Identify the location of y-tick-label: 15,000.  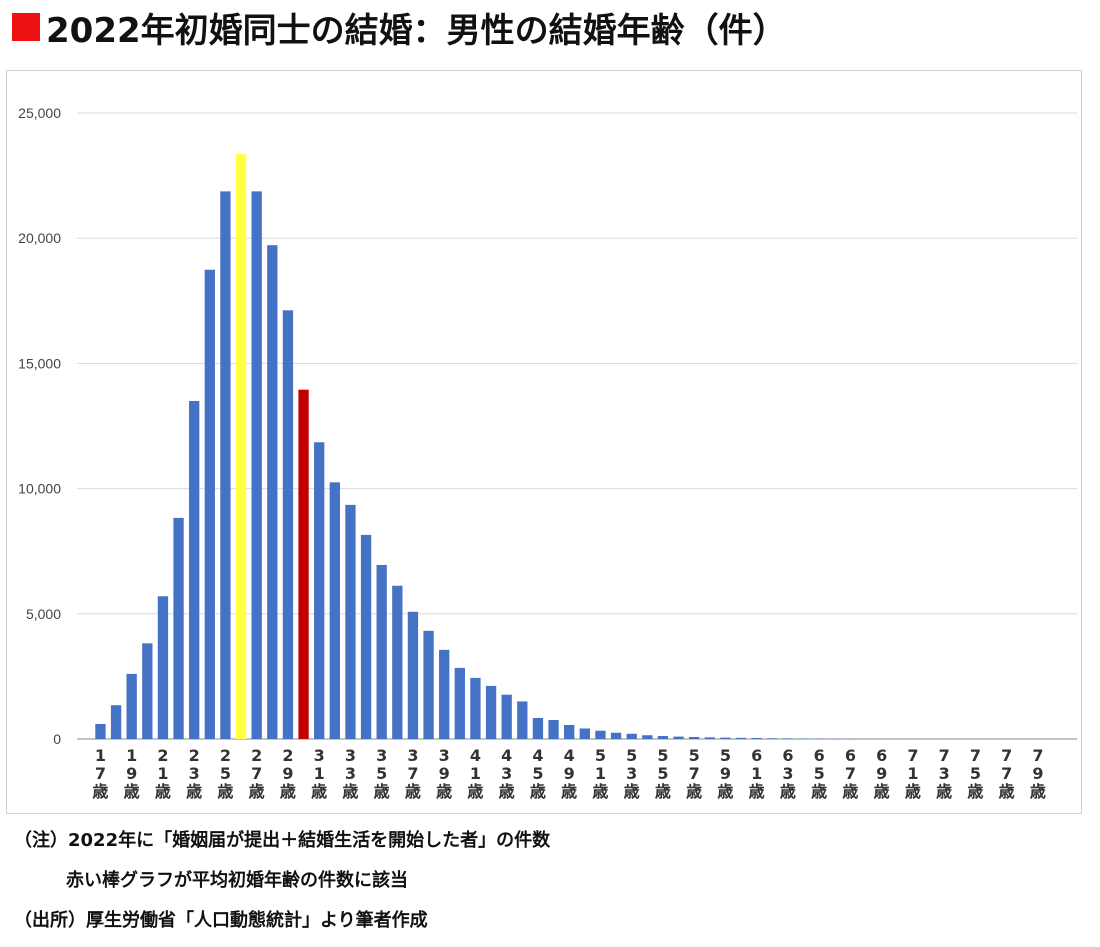
(39, 363).